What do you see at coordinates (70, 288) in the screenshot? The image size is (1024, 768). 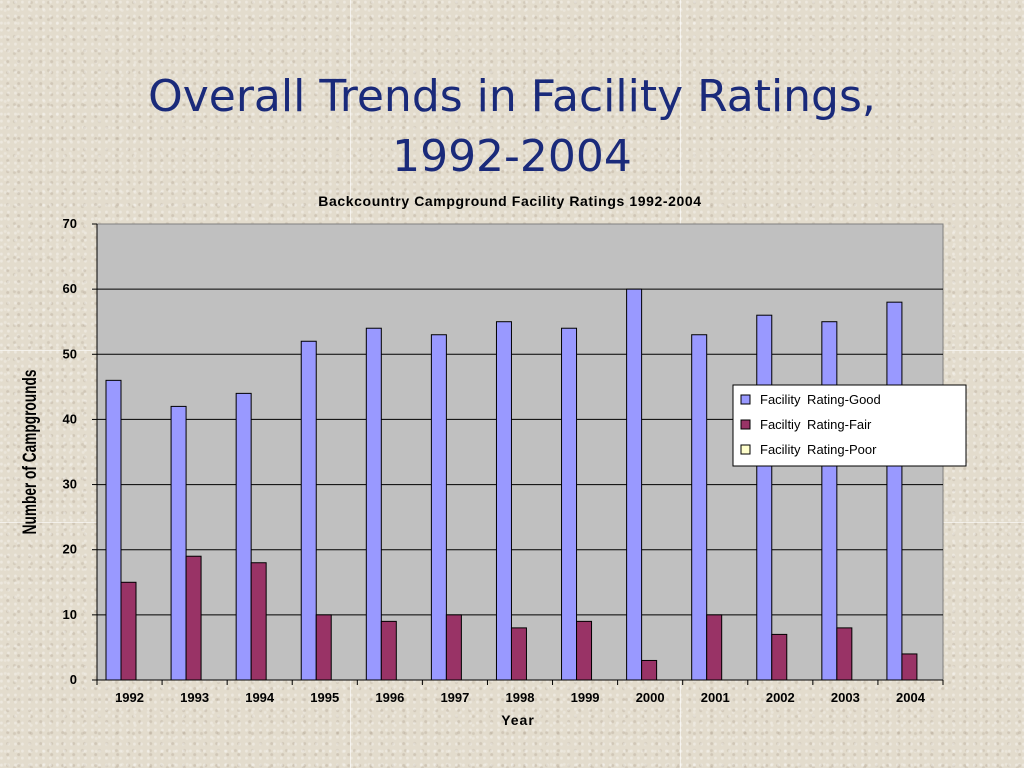 I see `y-tick-label: 60` at bounding box center [70, 288].